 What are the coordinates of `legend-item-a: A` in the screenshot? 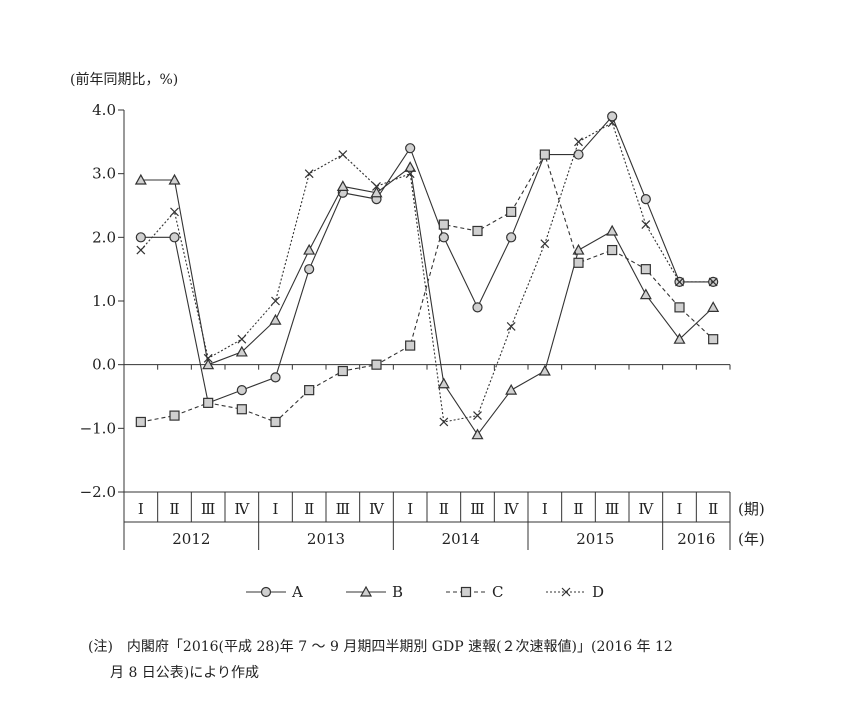 It's located at (274, 592).